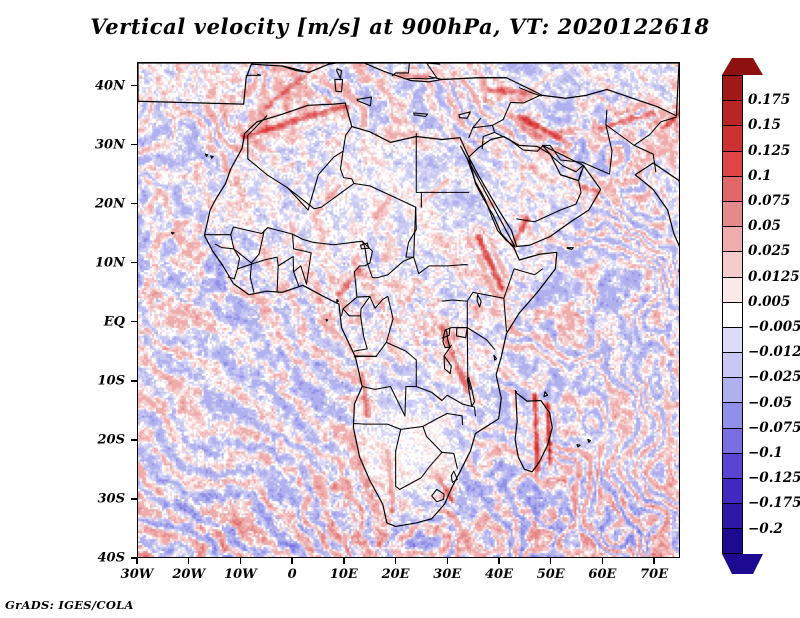 The image size is (800, 618). I want to click on footer-credit: GrADS: IGES/COLA, so click(69, 605).